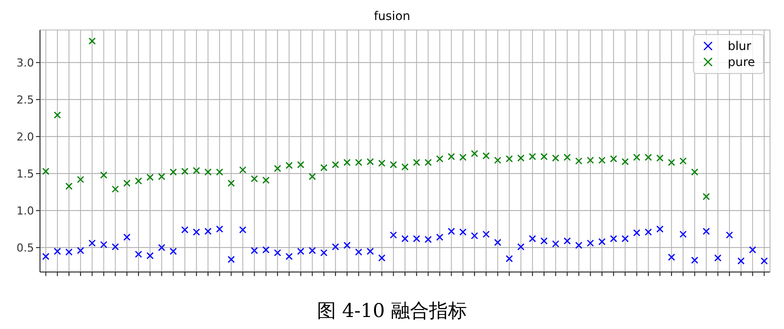  What do you see at coordinates (25, 211) in the screenshot?
I see `y-tick-label: 1.0` at bounding box center [25, 211].